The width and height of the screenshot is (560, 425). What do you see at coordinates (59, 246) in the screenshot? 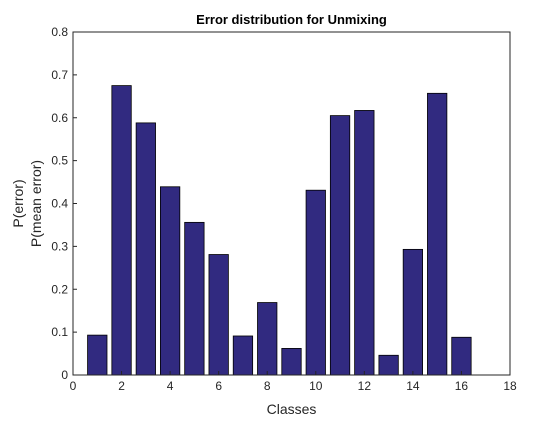
I see `y-tick-label: 0.3` at bounding box center [59, 246].